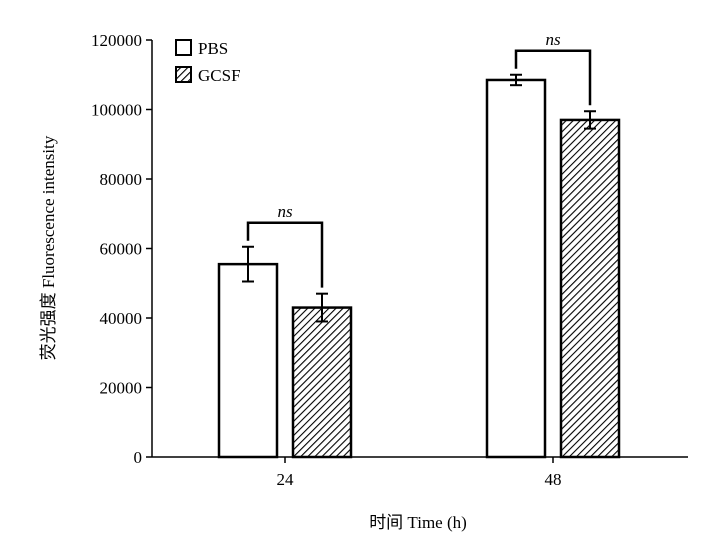 This screenshot has width=713, height=539. What do you see at coordinates (121, 318) in the screenshot?
I see `y-tick-label: 40000` at bounding box center [121, 318].